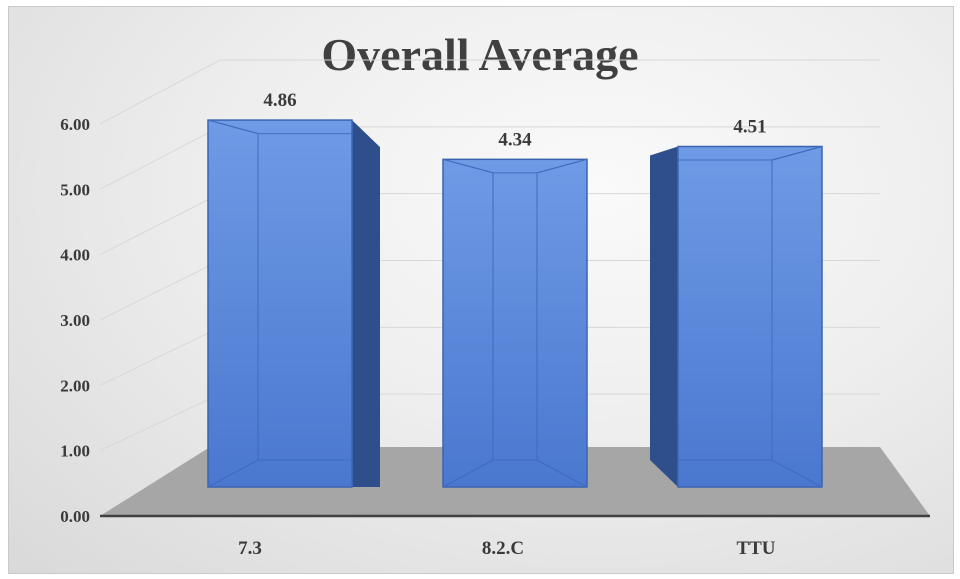 The height and width of the screenshot is (579, 960). What do you see at coordinates (75, 255) in the screenshot?
I see `y-tick-label: 4.00` at bounding box center [75, 255].